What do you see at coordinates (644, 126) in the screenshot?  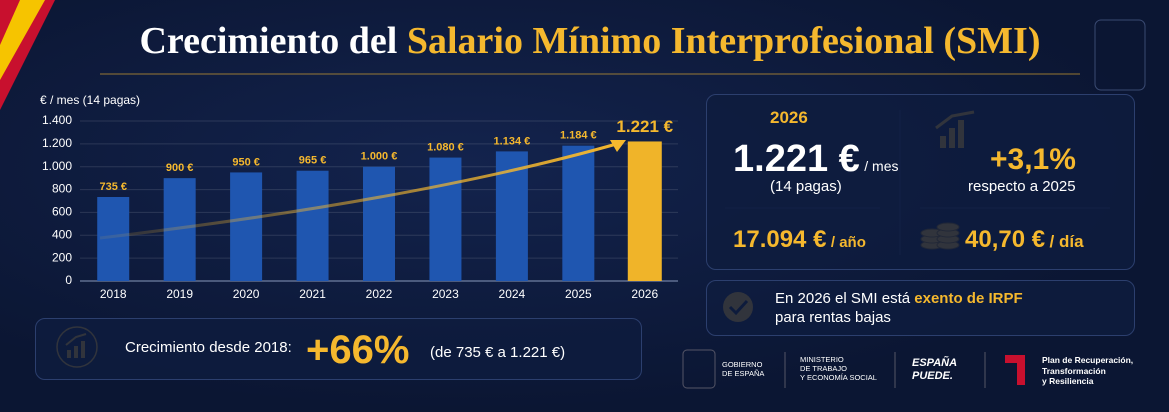 I see `value-label: 1.221 €` at bounding box center [644, 126].